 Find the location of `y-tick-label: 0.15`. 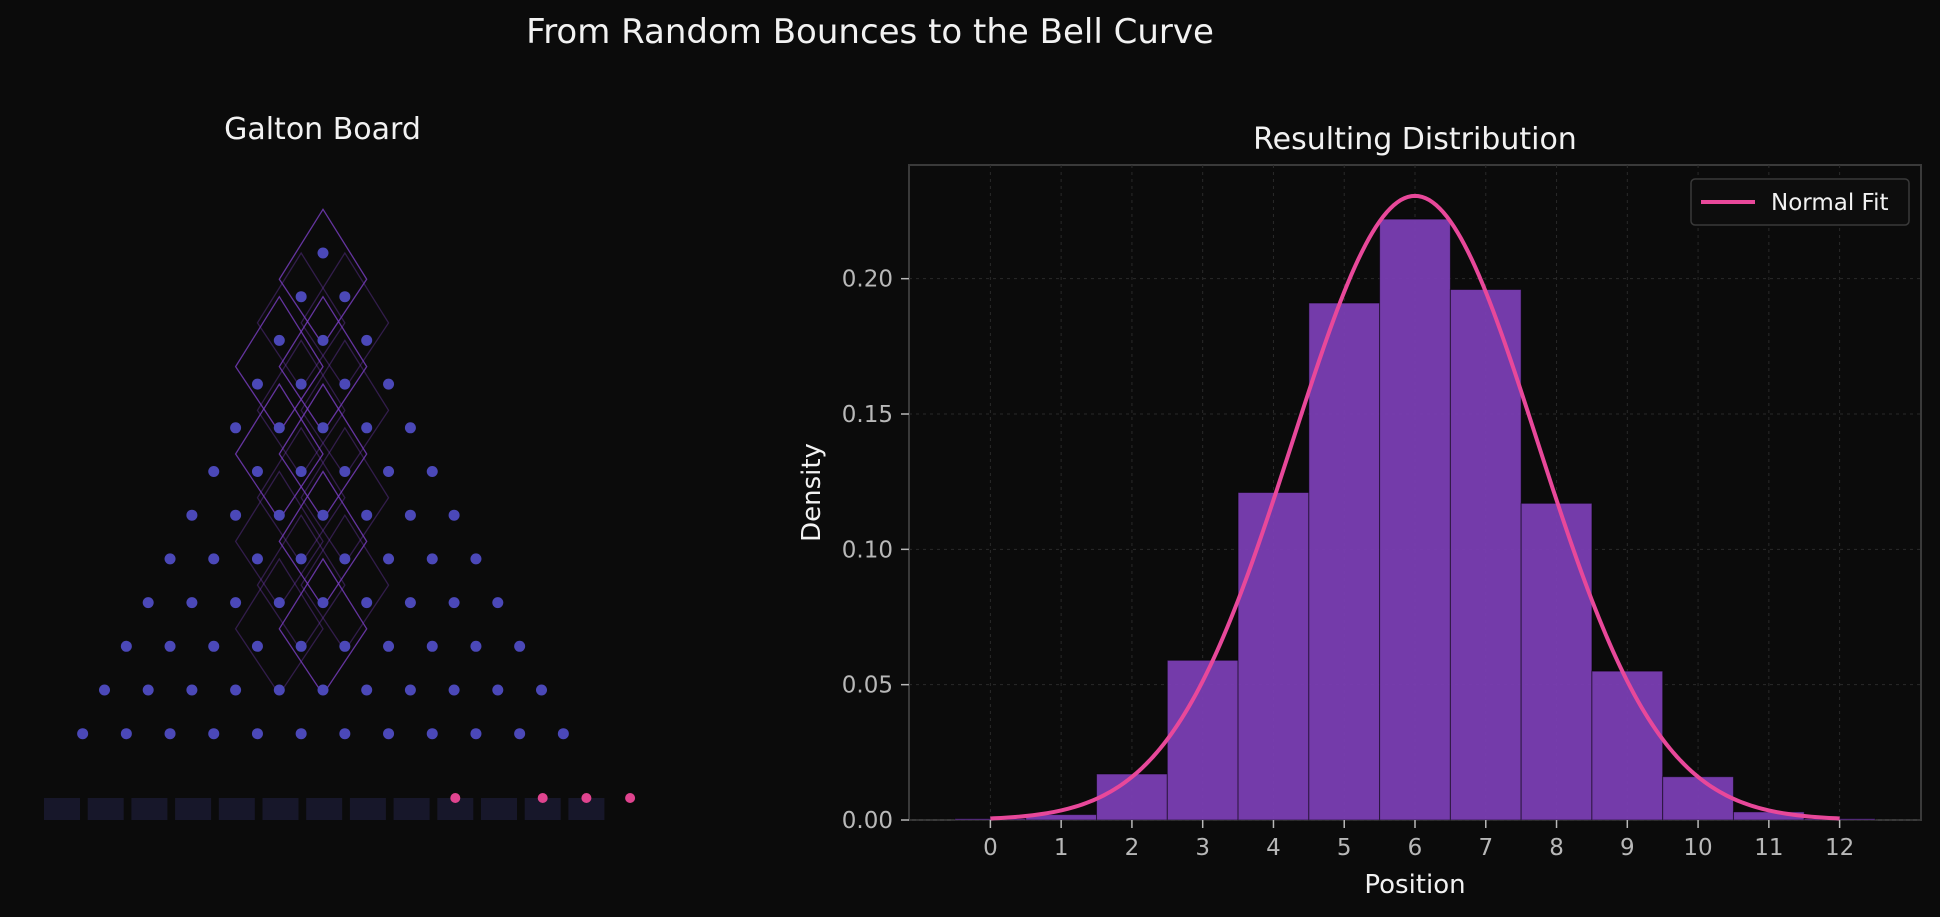

y-tick-label: 0.15 is located at coordinates (867, 415).